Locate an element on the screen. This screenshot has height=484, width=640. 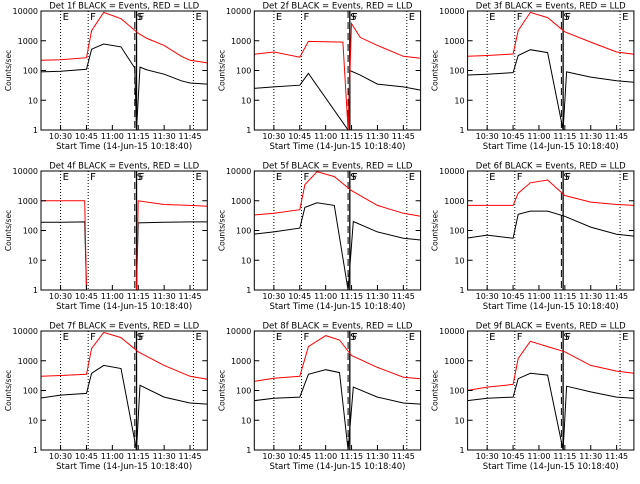
panel-title: Det 4f BLACK = Events, RED = LLD is located at coordinates (124, 167).